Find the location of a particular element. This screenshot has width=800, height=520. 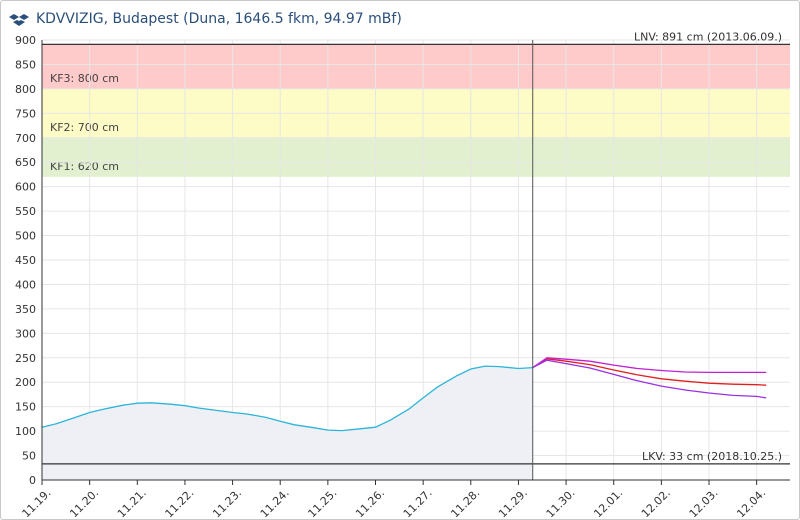

x-tick-label: 11.23. is located at coordinates (227, 503).